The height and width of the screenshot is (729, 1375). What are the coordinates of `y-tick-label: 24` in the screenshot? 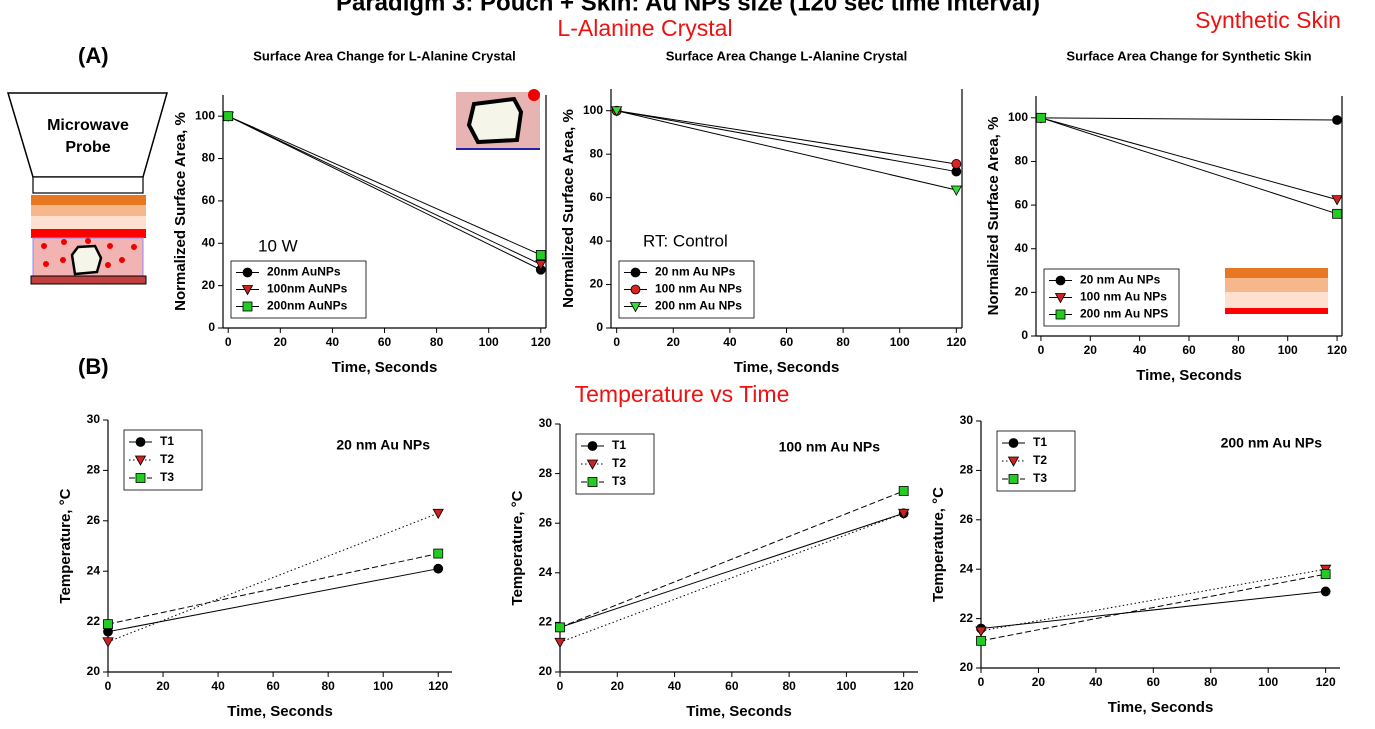 It's located at (967, 568).